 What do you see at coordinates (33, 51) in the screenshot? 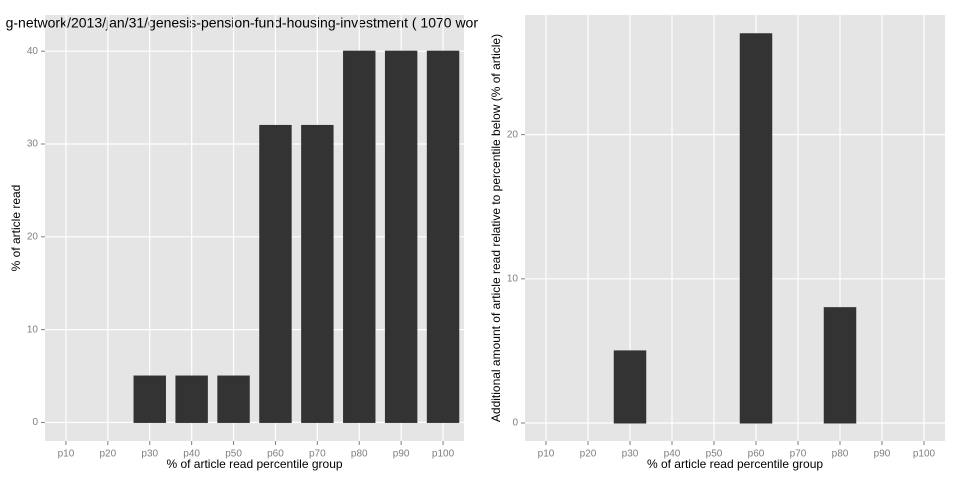
I see `y-tick-label: 40` at bounding box center [33, 51].